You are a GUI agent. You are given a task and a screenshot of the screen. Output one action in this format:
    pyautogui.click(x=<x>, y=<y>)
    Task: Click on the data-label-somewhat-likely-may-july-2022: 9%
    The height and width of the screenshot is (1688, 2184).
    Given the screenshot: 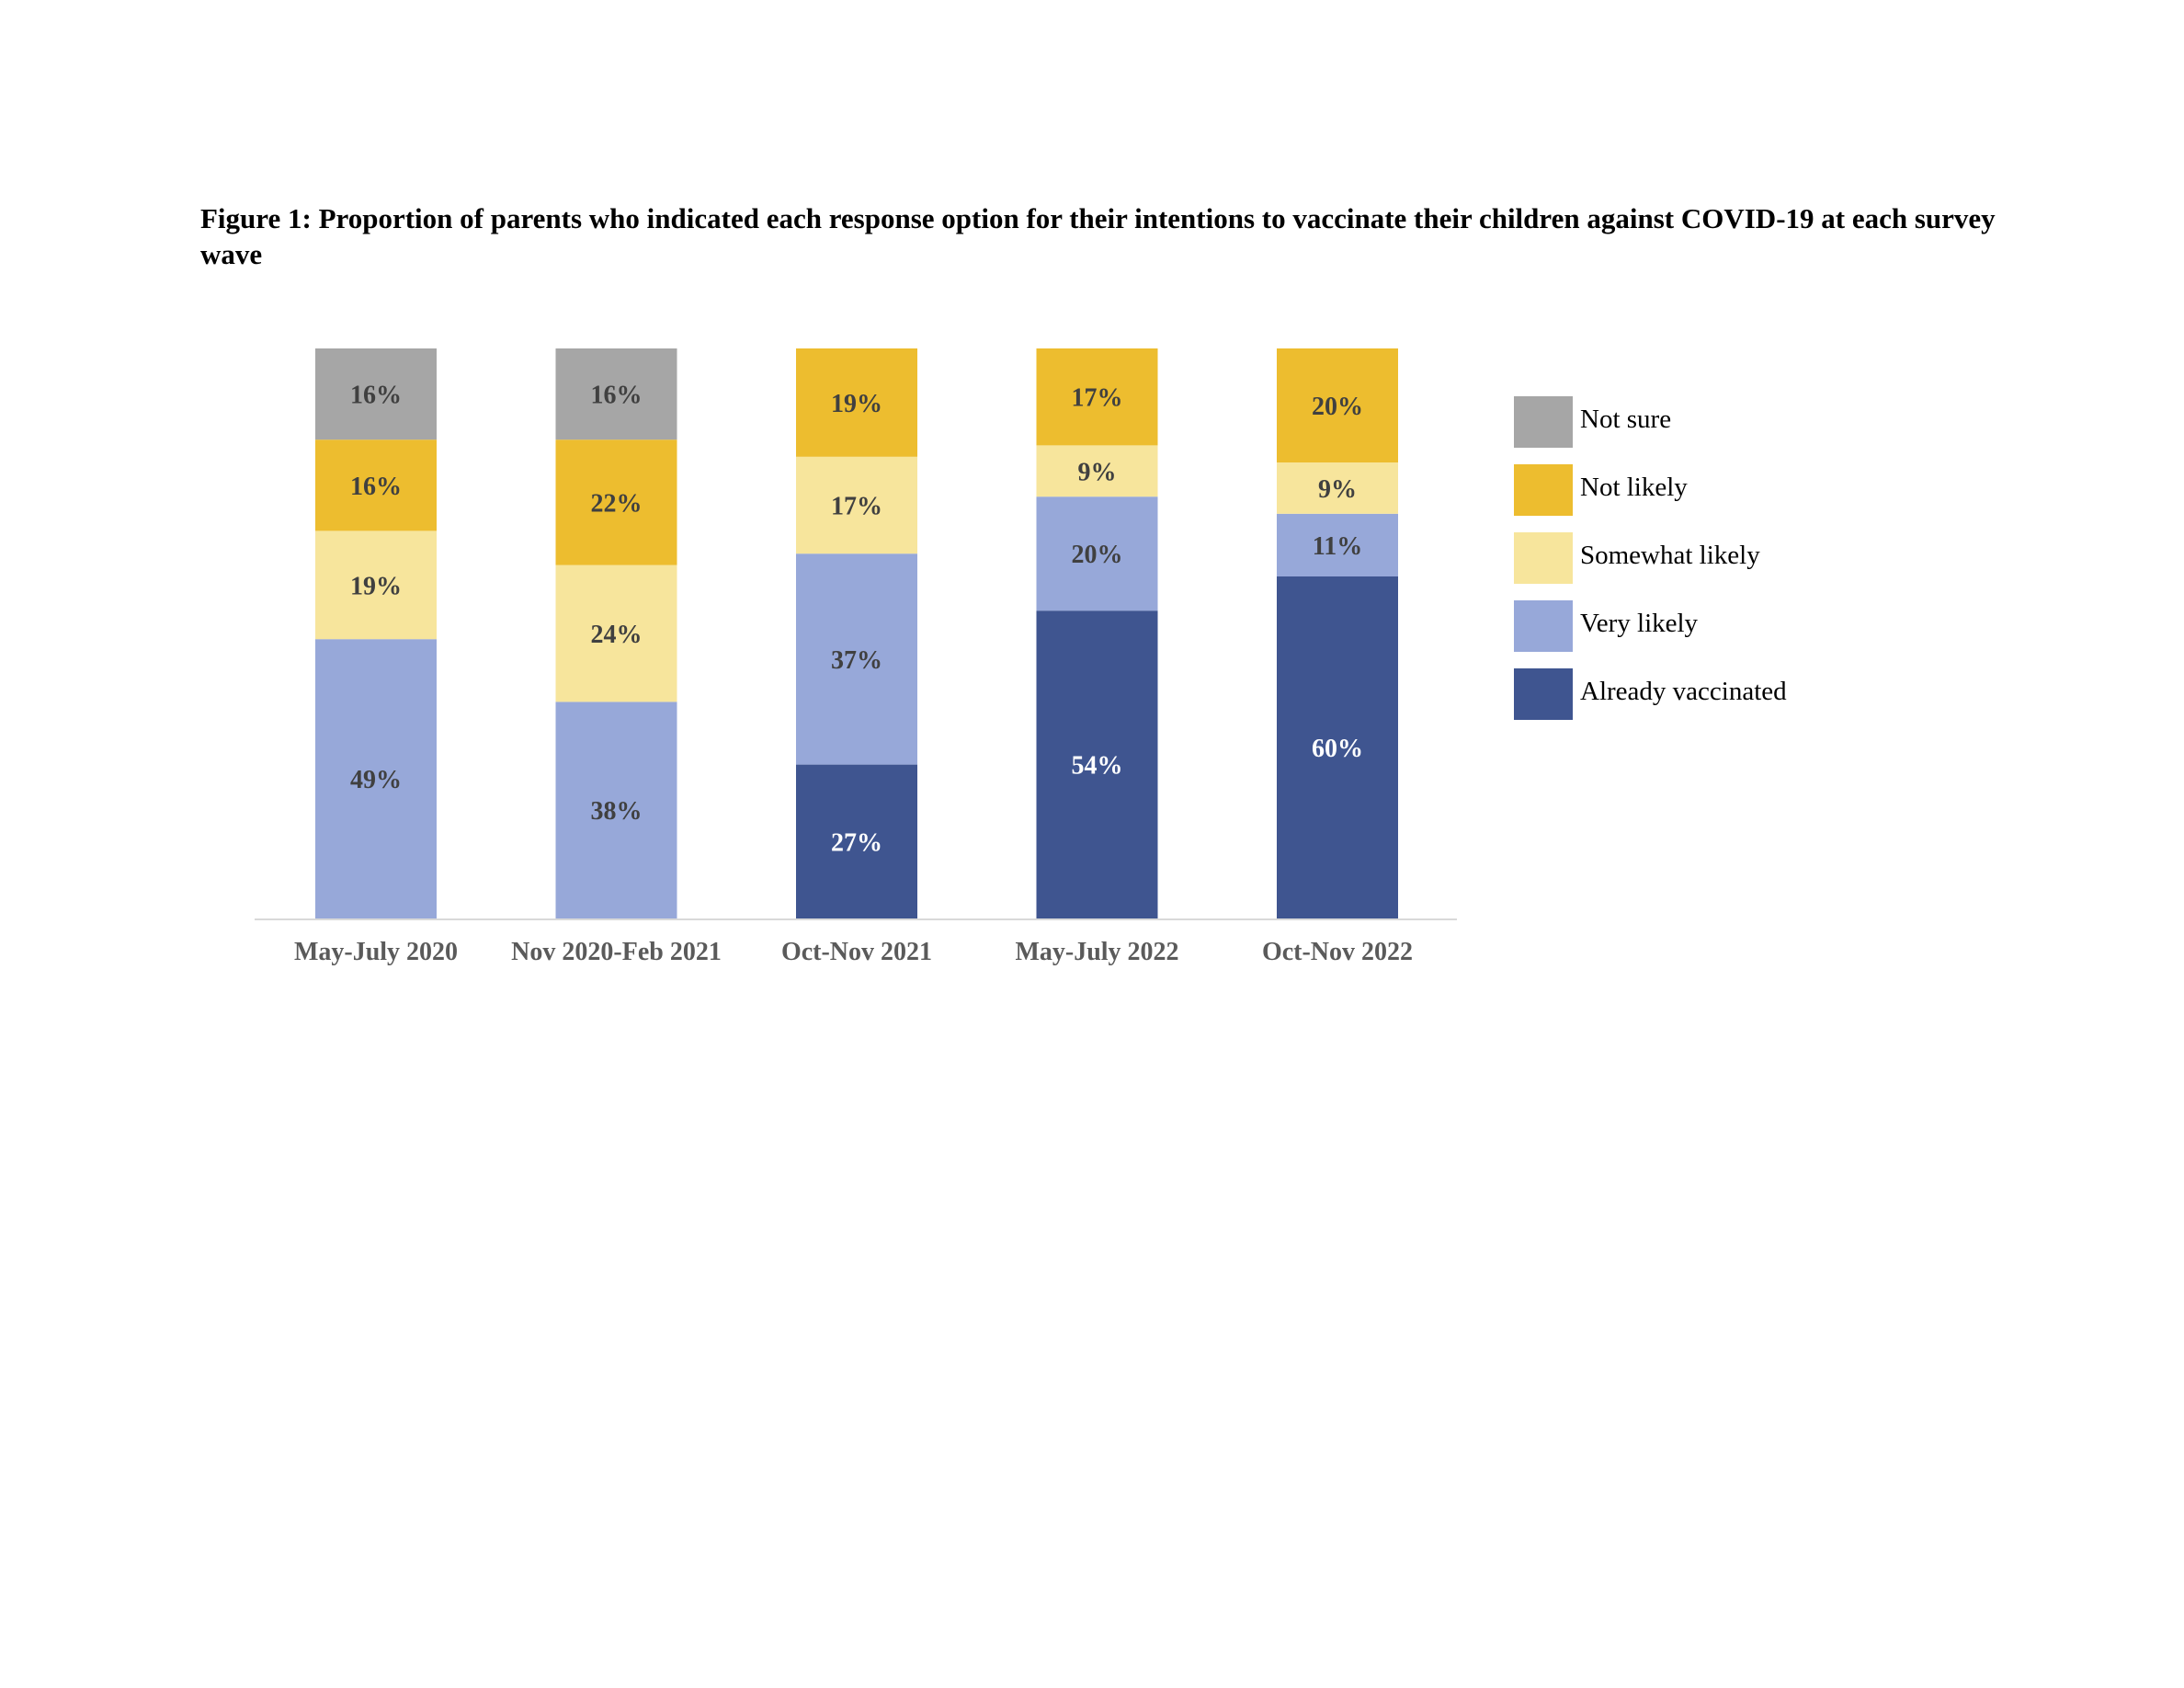 What is the action you would take?
    pyautogui.click(x=1097, y=472)
    